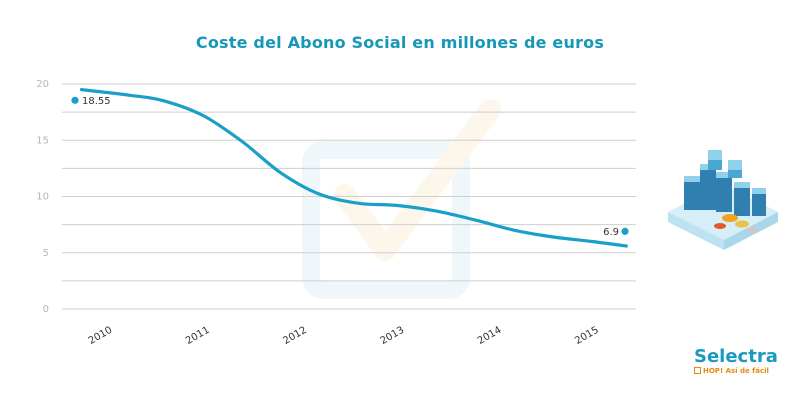 This screenshot has height=400, width=800. I want to click on y-tick-label: 20, so click(42, 84).